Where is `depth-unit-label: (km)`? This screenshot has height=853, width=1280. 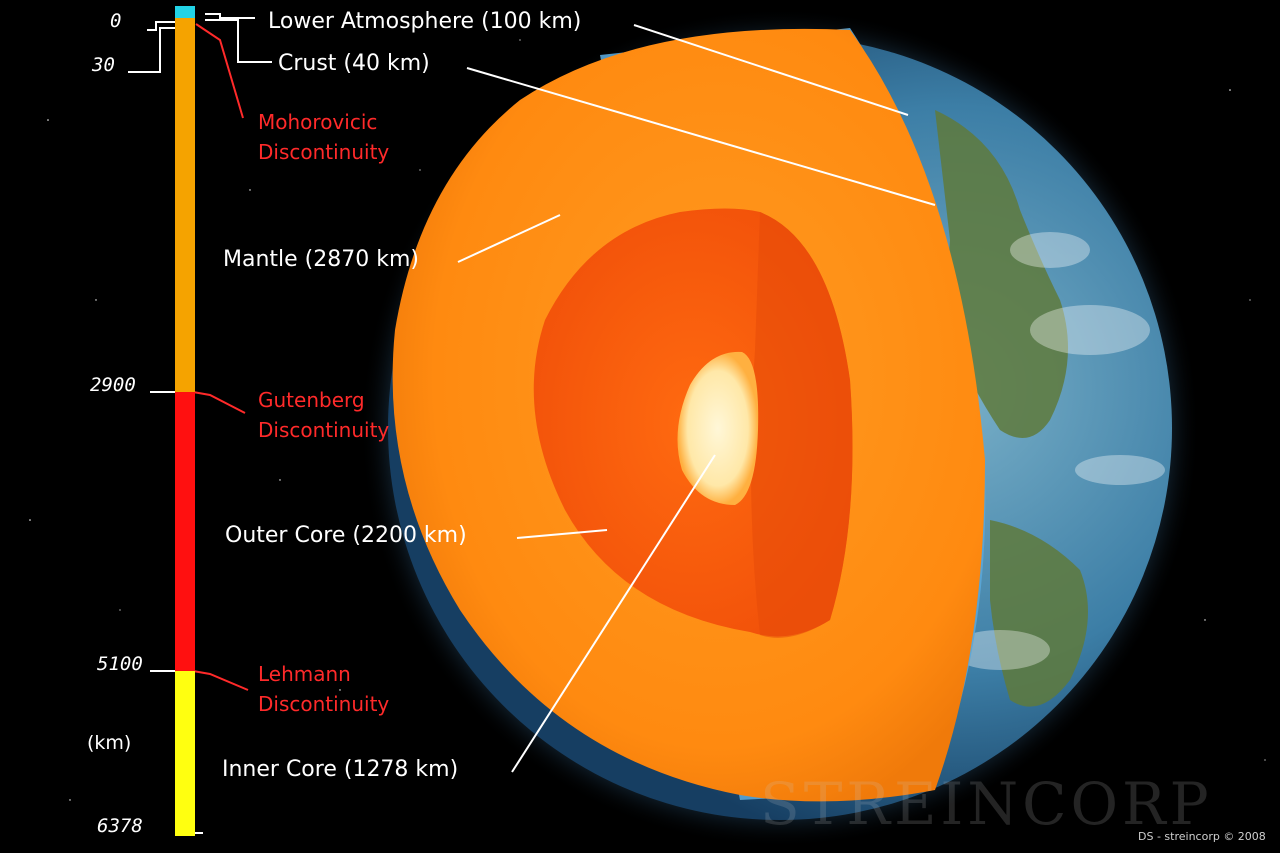
depth-unit-label: (km) is located at coordinates (109, 743).